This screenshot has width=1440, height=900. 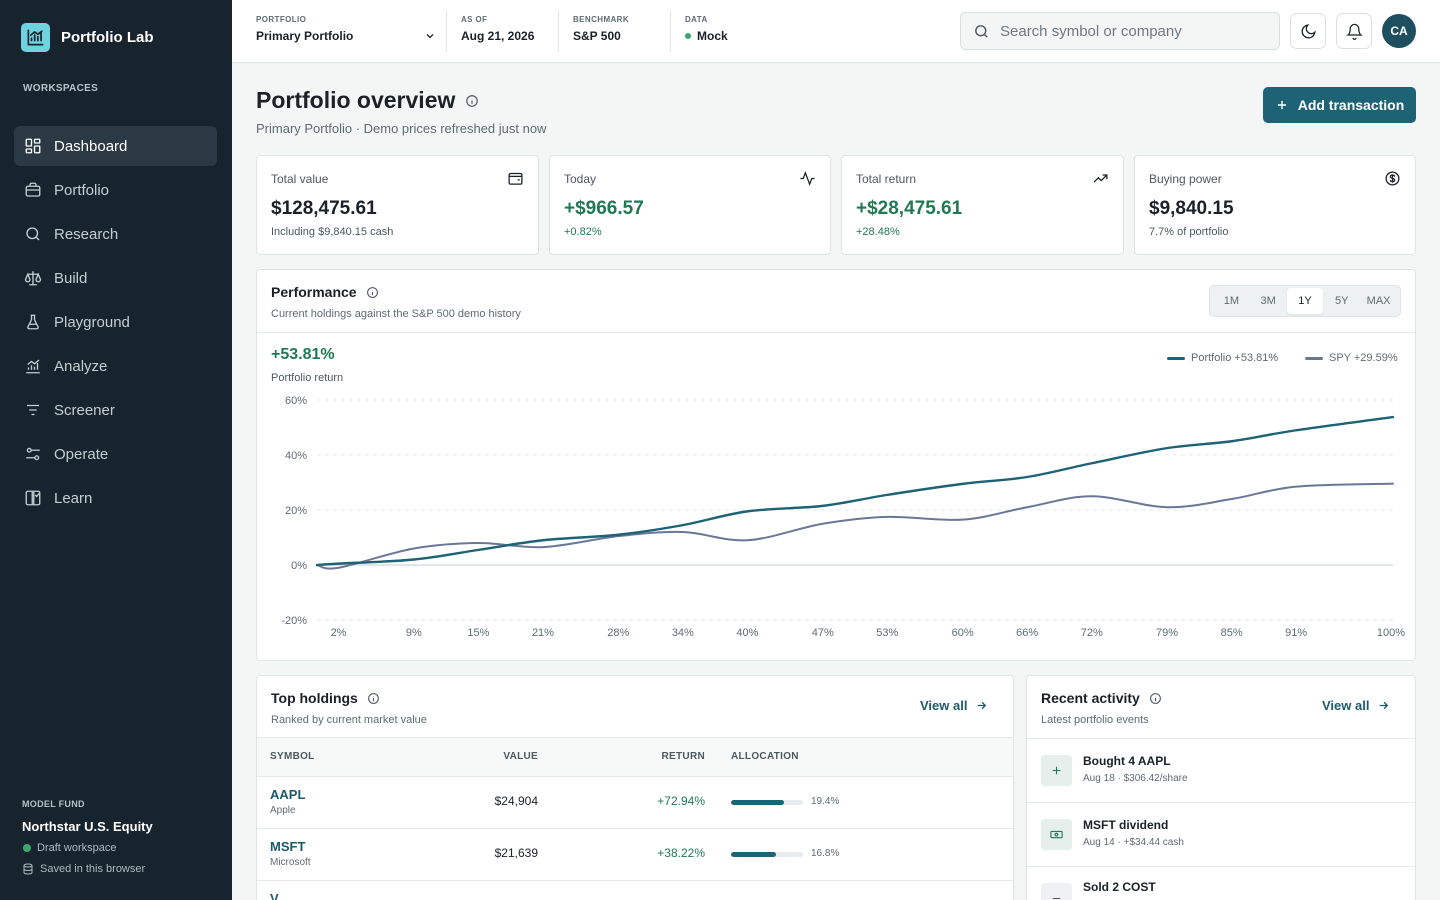 What do you see at coordinates (909, 208) in the screenshot?
I see `stat-value: +$28,475.61` at bounding box center [909, 208].